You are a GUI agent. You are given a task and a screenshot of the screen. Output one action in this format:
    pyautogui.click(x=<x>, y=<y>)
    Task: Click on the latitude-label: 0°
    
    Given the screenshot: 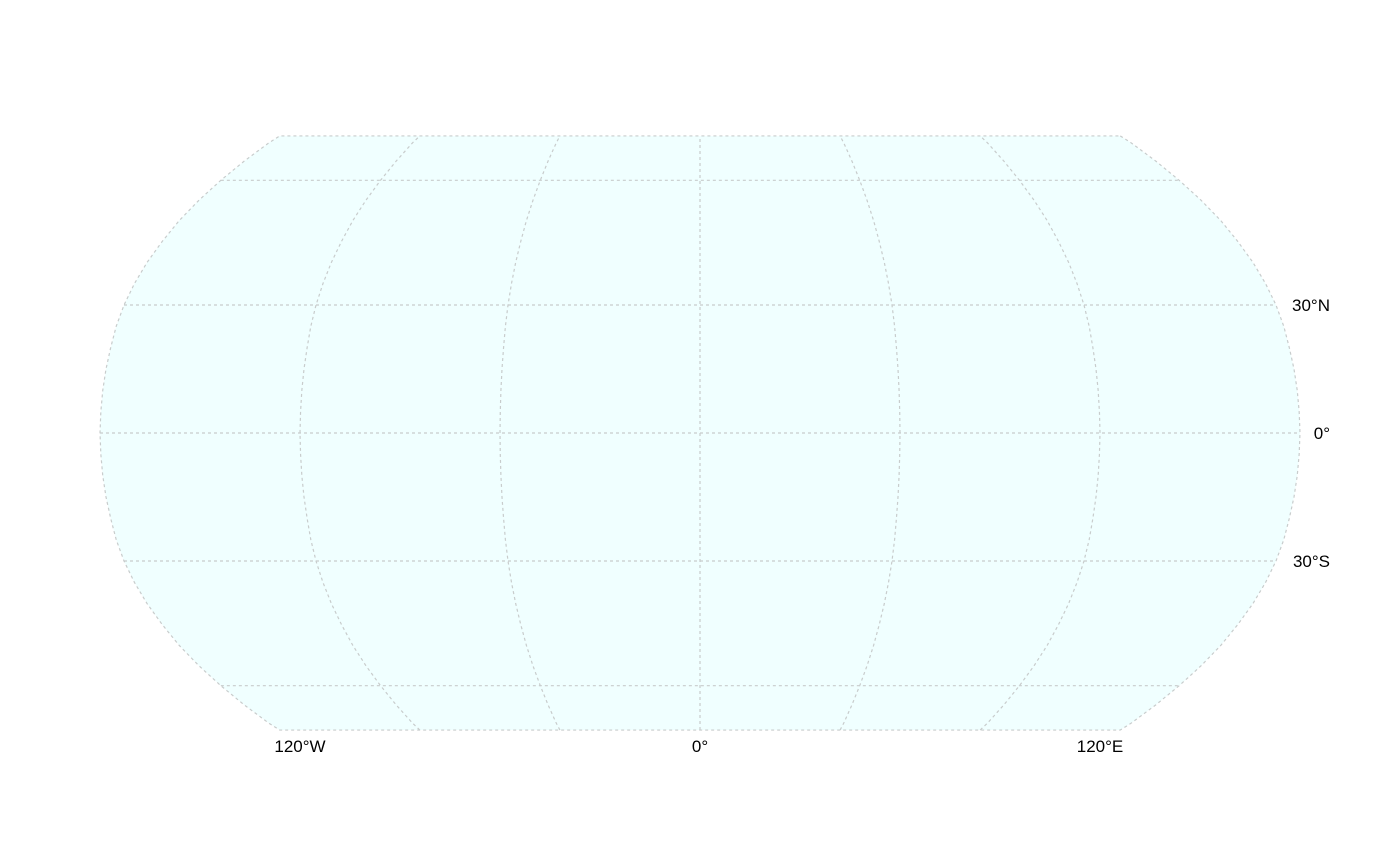 What is the action you would take?
    pyautogui.click(x=1322, y=433)
    